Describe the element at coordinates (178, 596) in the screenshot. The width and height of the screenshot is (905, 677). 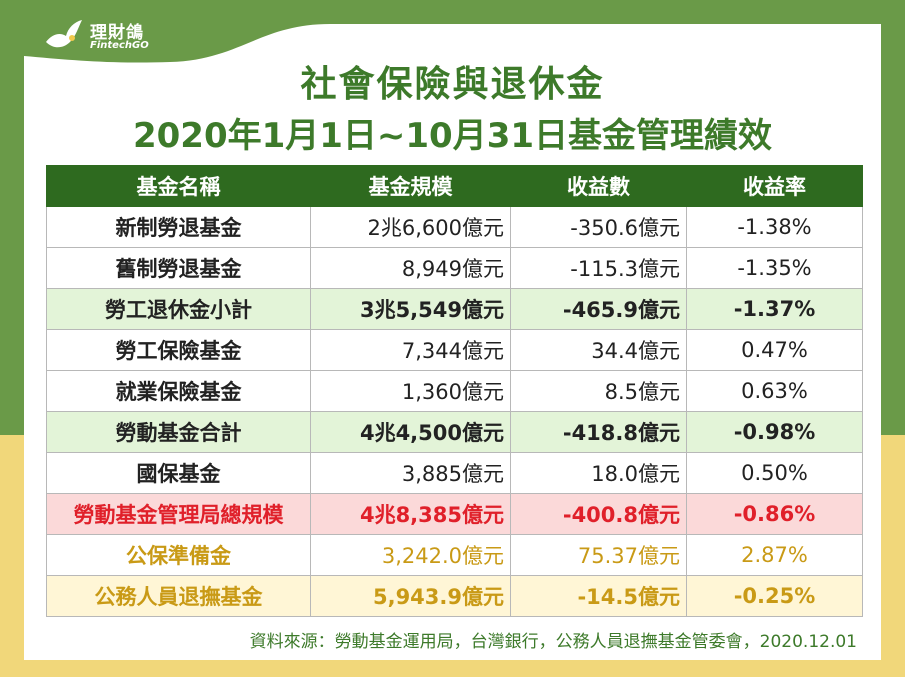
I see `fund-name: 公務人員退撫基金` at that location.